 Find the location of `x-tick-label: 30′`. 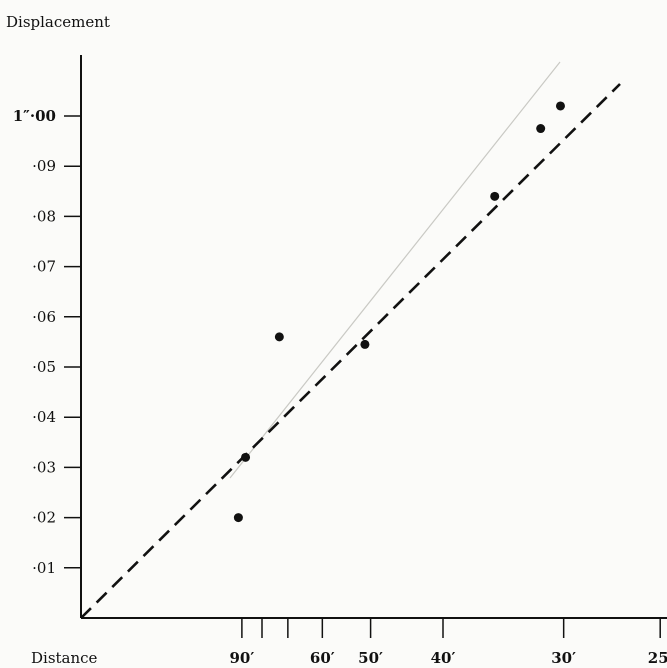

x-tick-label: 30′ is located at coordinates (563, 658).